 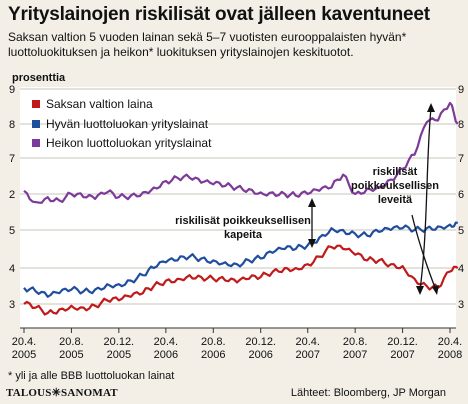 What do you see at coordinates (450, 355) in the screenshot?
I see `x-tick-label: 2008` at bounding box center [450, 355].